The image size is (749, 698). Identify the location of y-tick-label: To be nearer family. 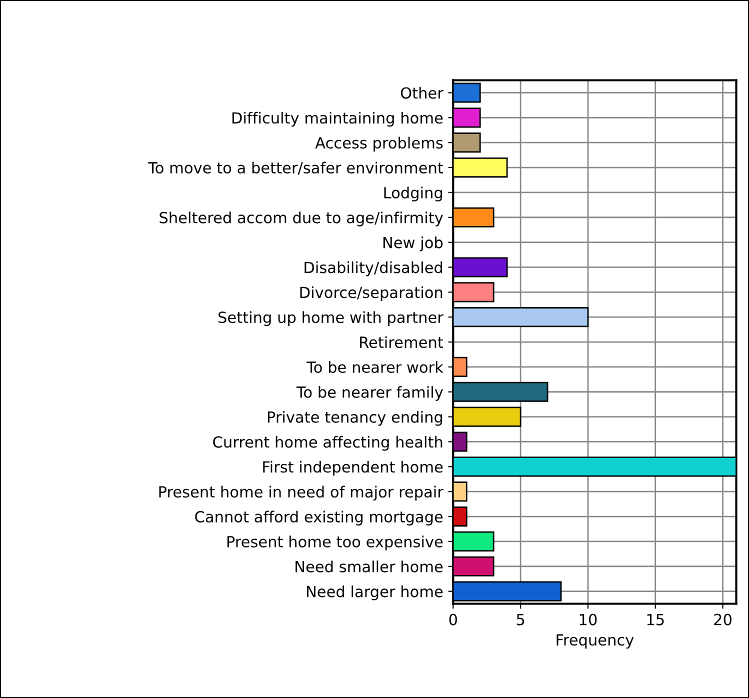
(369, 393).